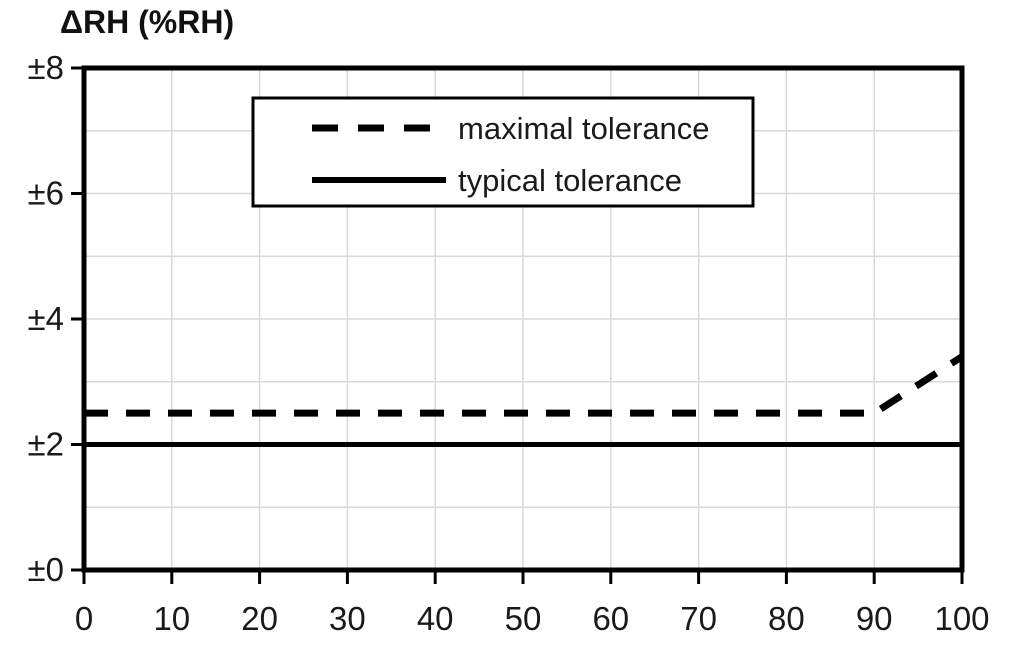  Describe the element at coordinates (46, 193) in the screenshot. I see `y-tick-label: ±6` at that location.